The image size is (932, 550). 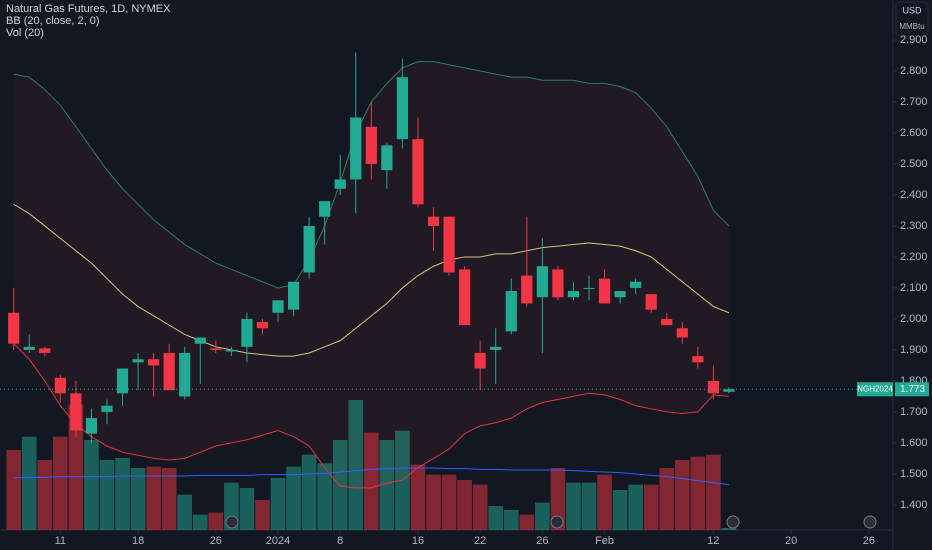 I want to click on x-tick-label: 20, so click(x=791, y=541).